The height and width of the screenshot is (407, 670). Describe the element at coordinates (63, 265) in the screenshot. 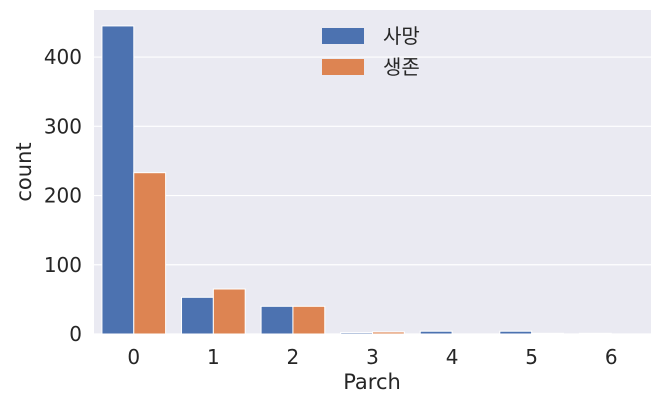

I see `y-tick-label: 100` at that location.